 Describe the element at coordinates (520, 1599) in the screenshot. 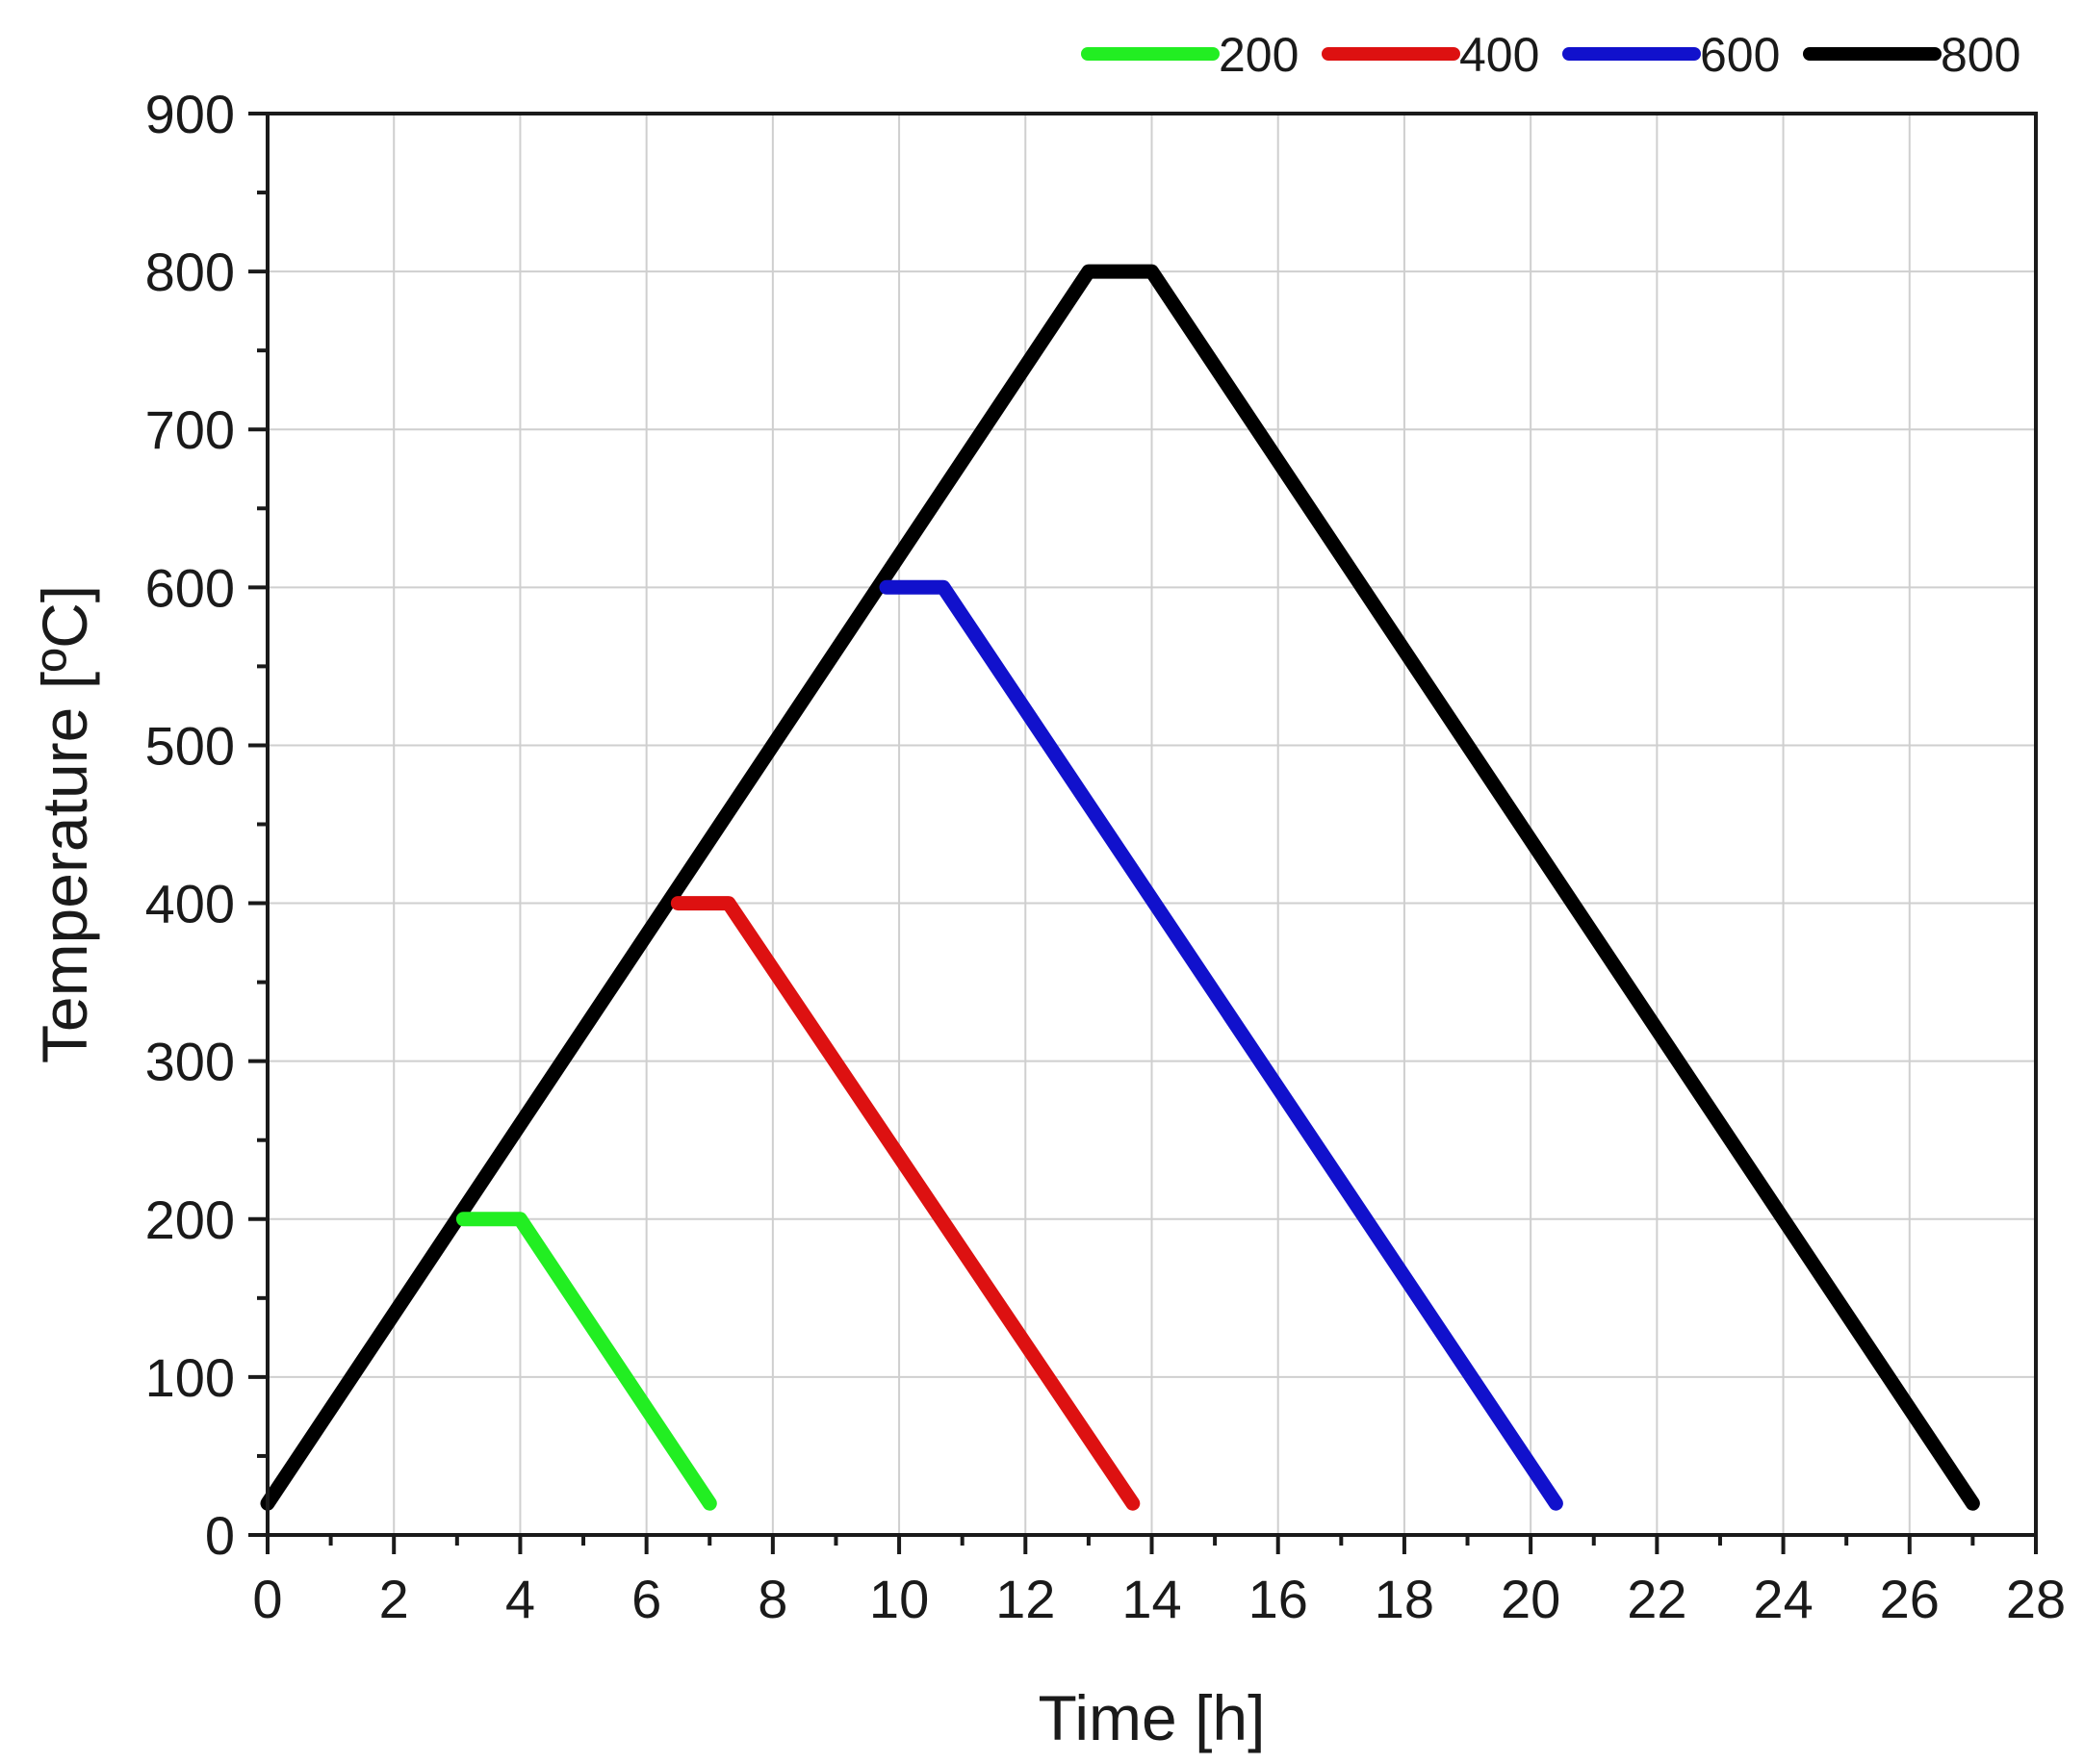

I see `x-tick-label: 4` at that location.